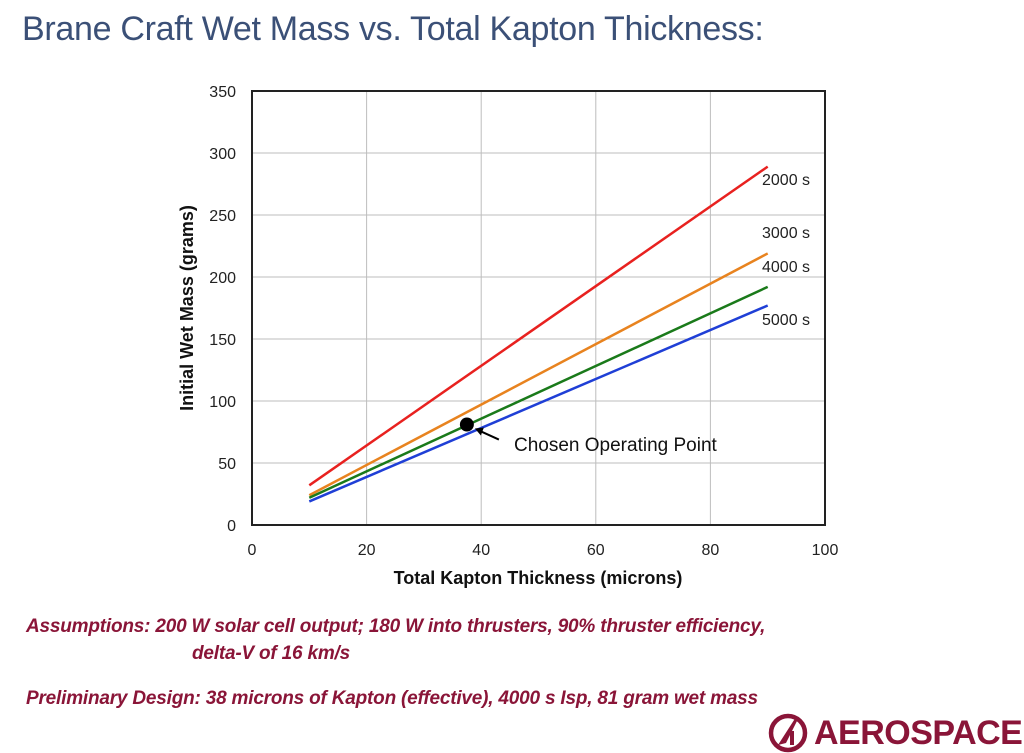  Describe the element at coordinates (481, 550) in the screenshot. I see `x-tick-label: 40` at that location.